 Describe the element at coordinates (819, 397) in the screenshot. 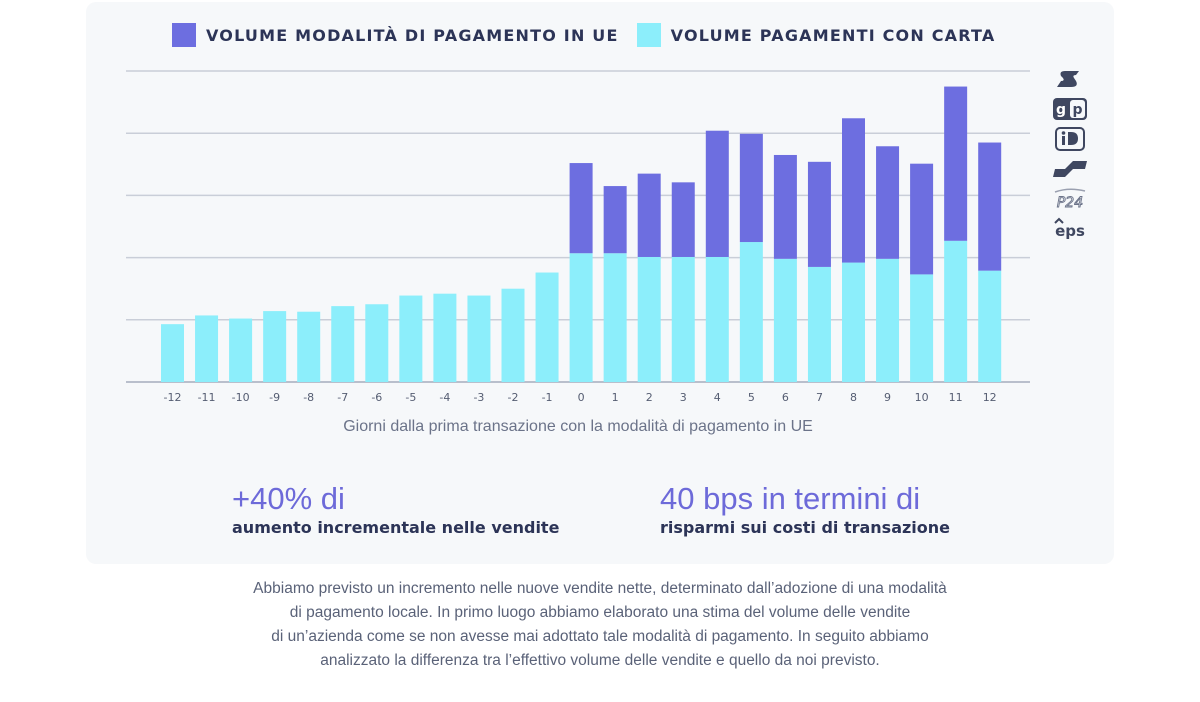

I see `x-tick-label: 7` at that location.